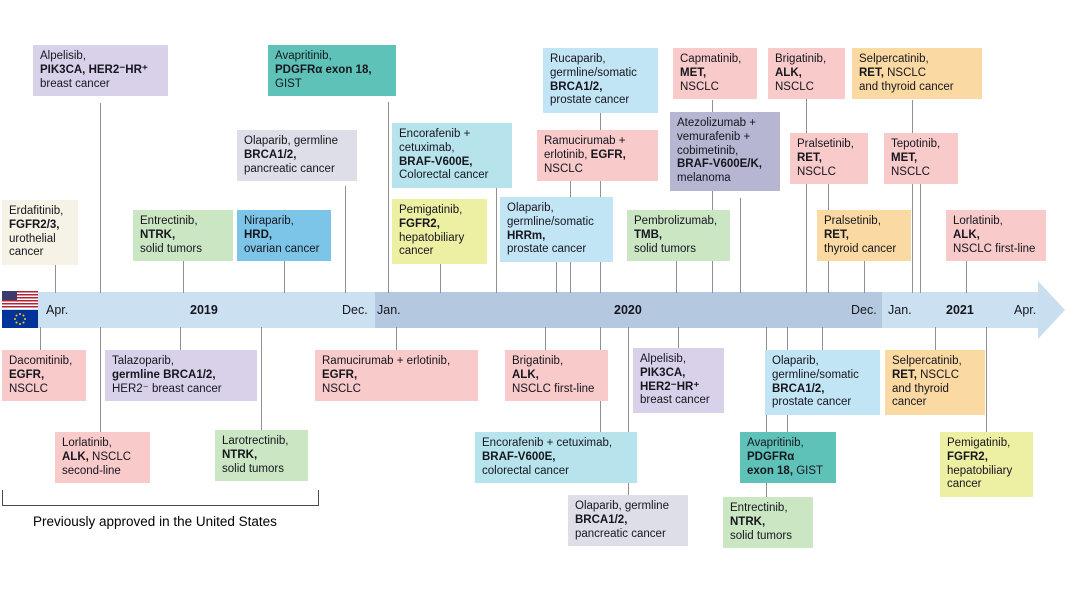 This screenshot has width=1066, height=600. Describe the element at coordinates (916, 144) in the screenshot. I see `approval-text-segment: Tepotinib,` at that location.